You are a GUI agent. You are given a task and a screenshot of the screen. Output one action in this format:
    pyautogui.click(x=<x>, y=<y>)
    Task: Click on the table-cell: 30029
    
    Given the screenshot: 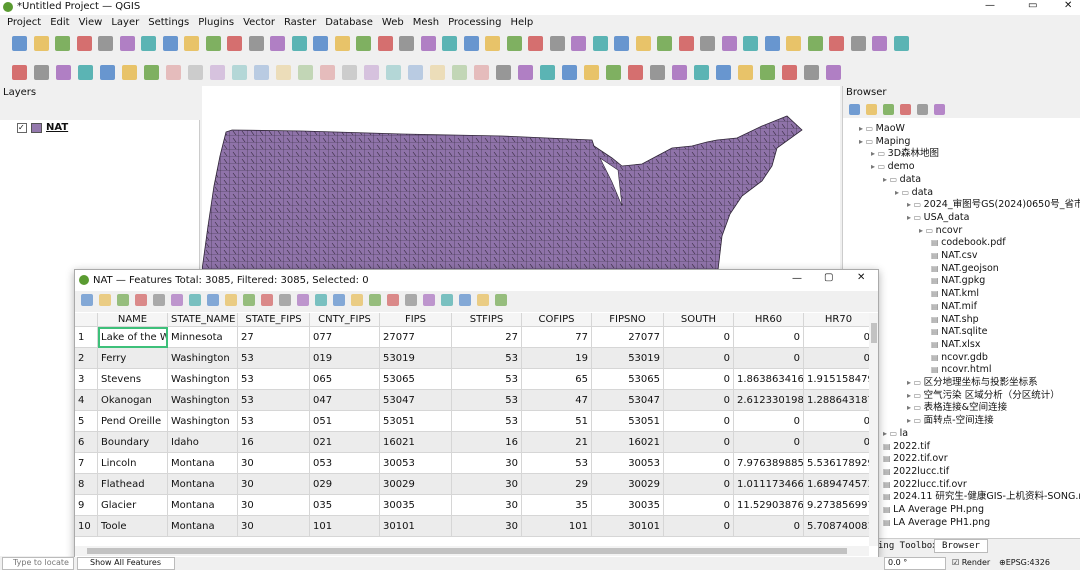 What is the action you would take?
    pyautogui.click(x=628, y=484)
    